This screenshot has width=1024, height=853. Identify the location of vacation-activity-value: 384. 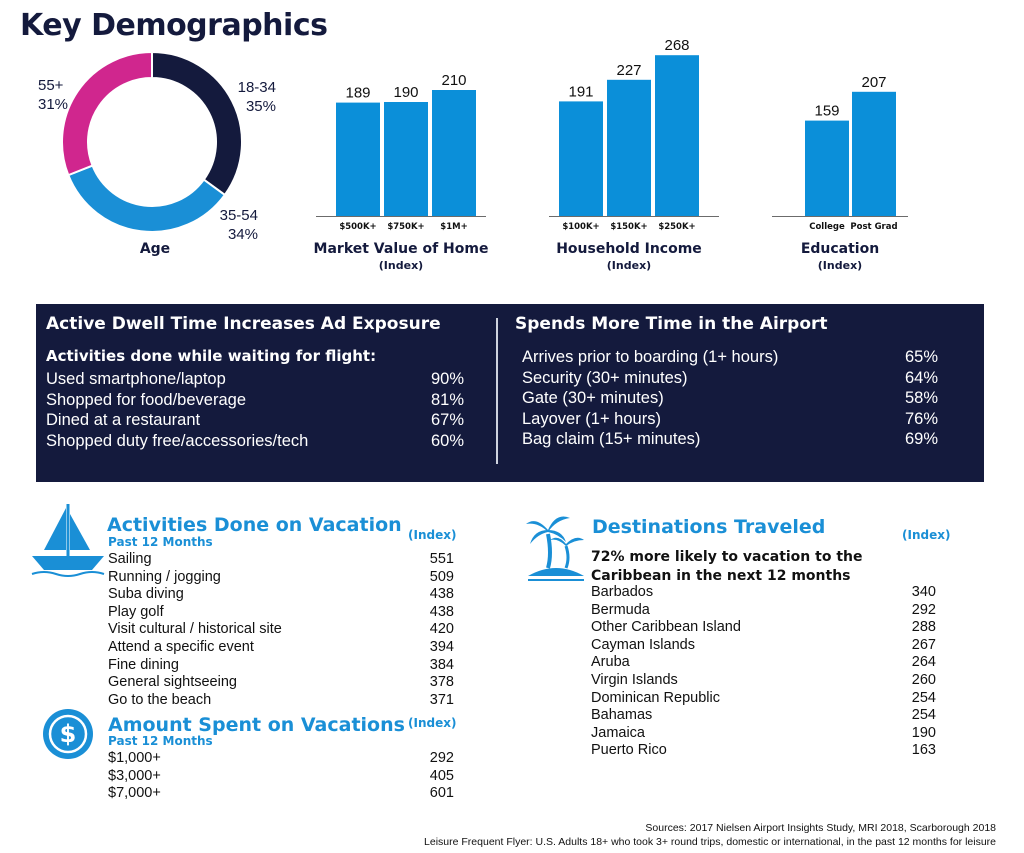
(441, 664).